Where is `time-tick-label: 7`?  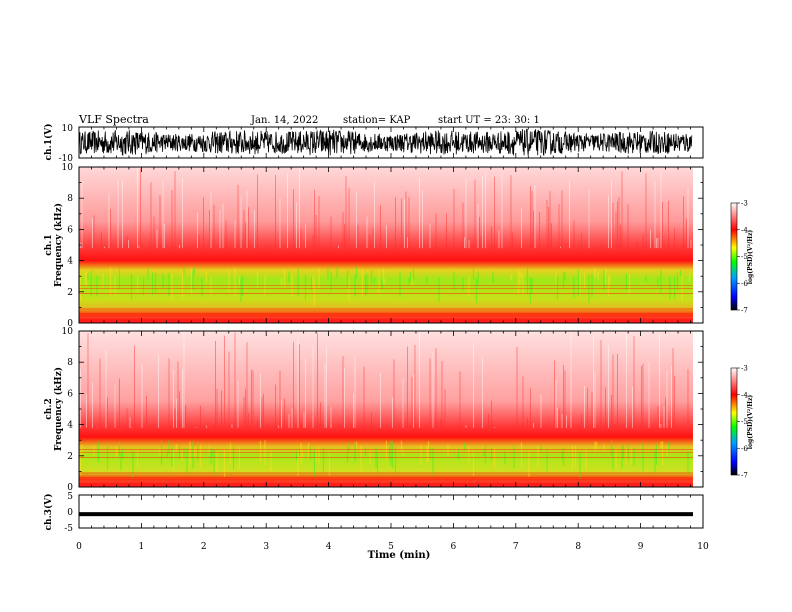 time-tick-label: 7 is located at coordinates (516, 547).